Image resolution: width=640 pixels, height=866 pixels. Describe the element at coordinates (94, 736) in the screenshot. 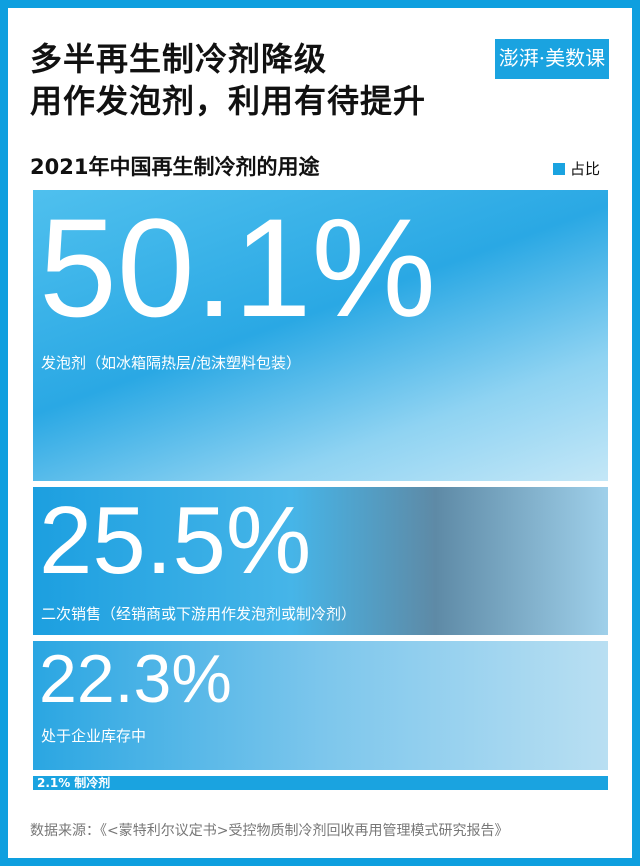

I see `category-label: 处于企业库存中` at that location.